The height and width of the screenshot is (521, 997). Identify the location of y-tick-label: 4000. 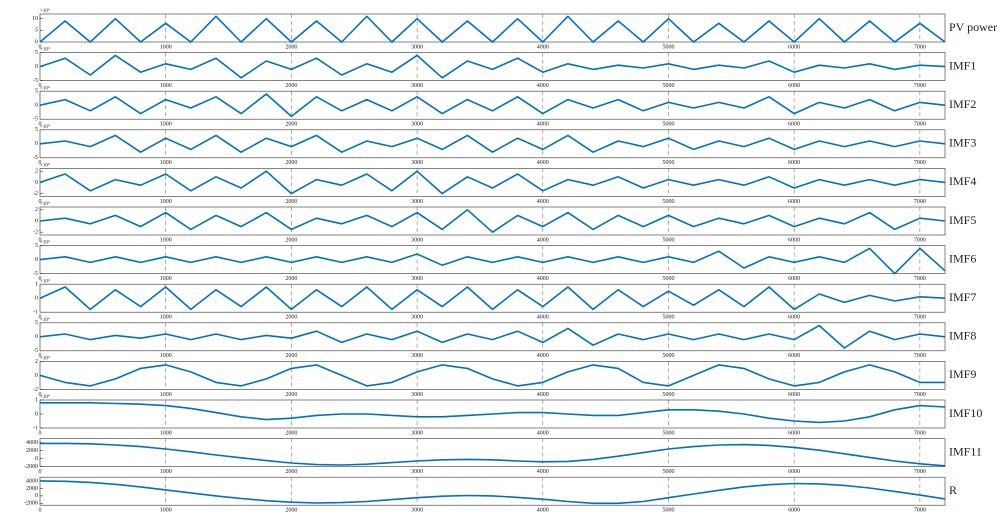
(32, 443).